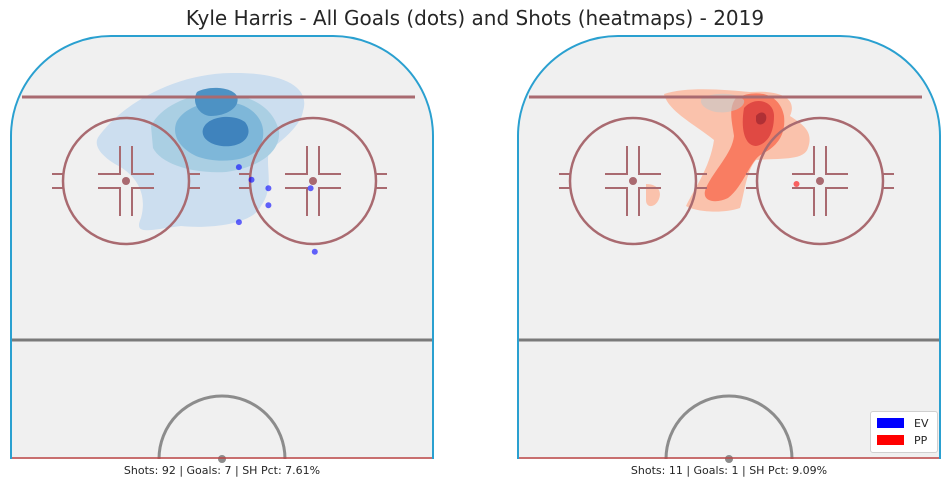 This screenshot has height=489, width=950. I want to click on legend-swatch-pp, so click(890, 440).